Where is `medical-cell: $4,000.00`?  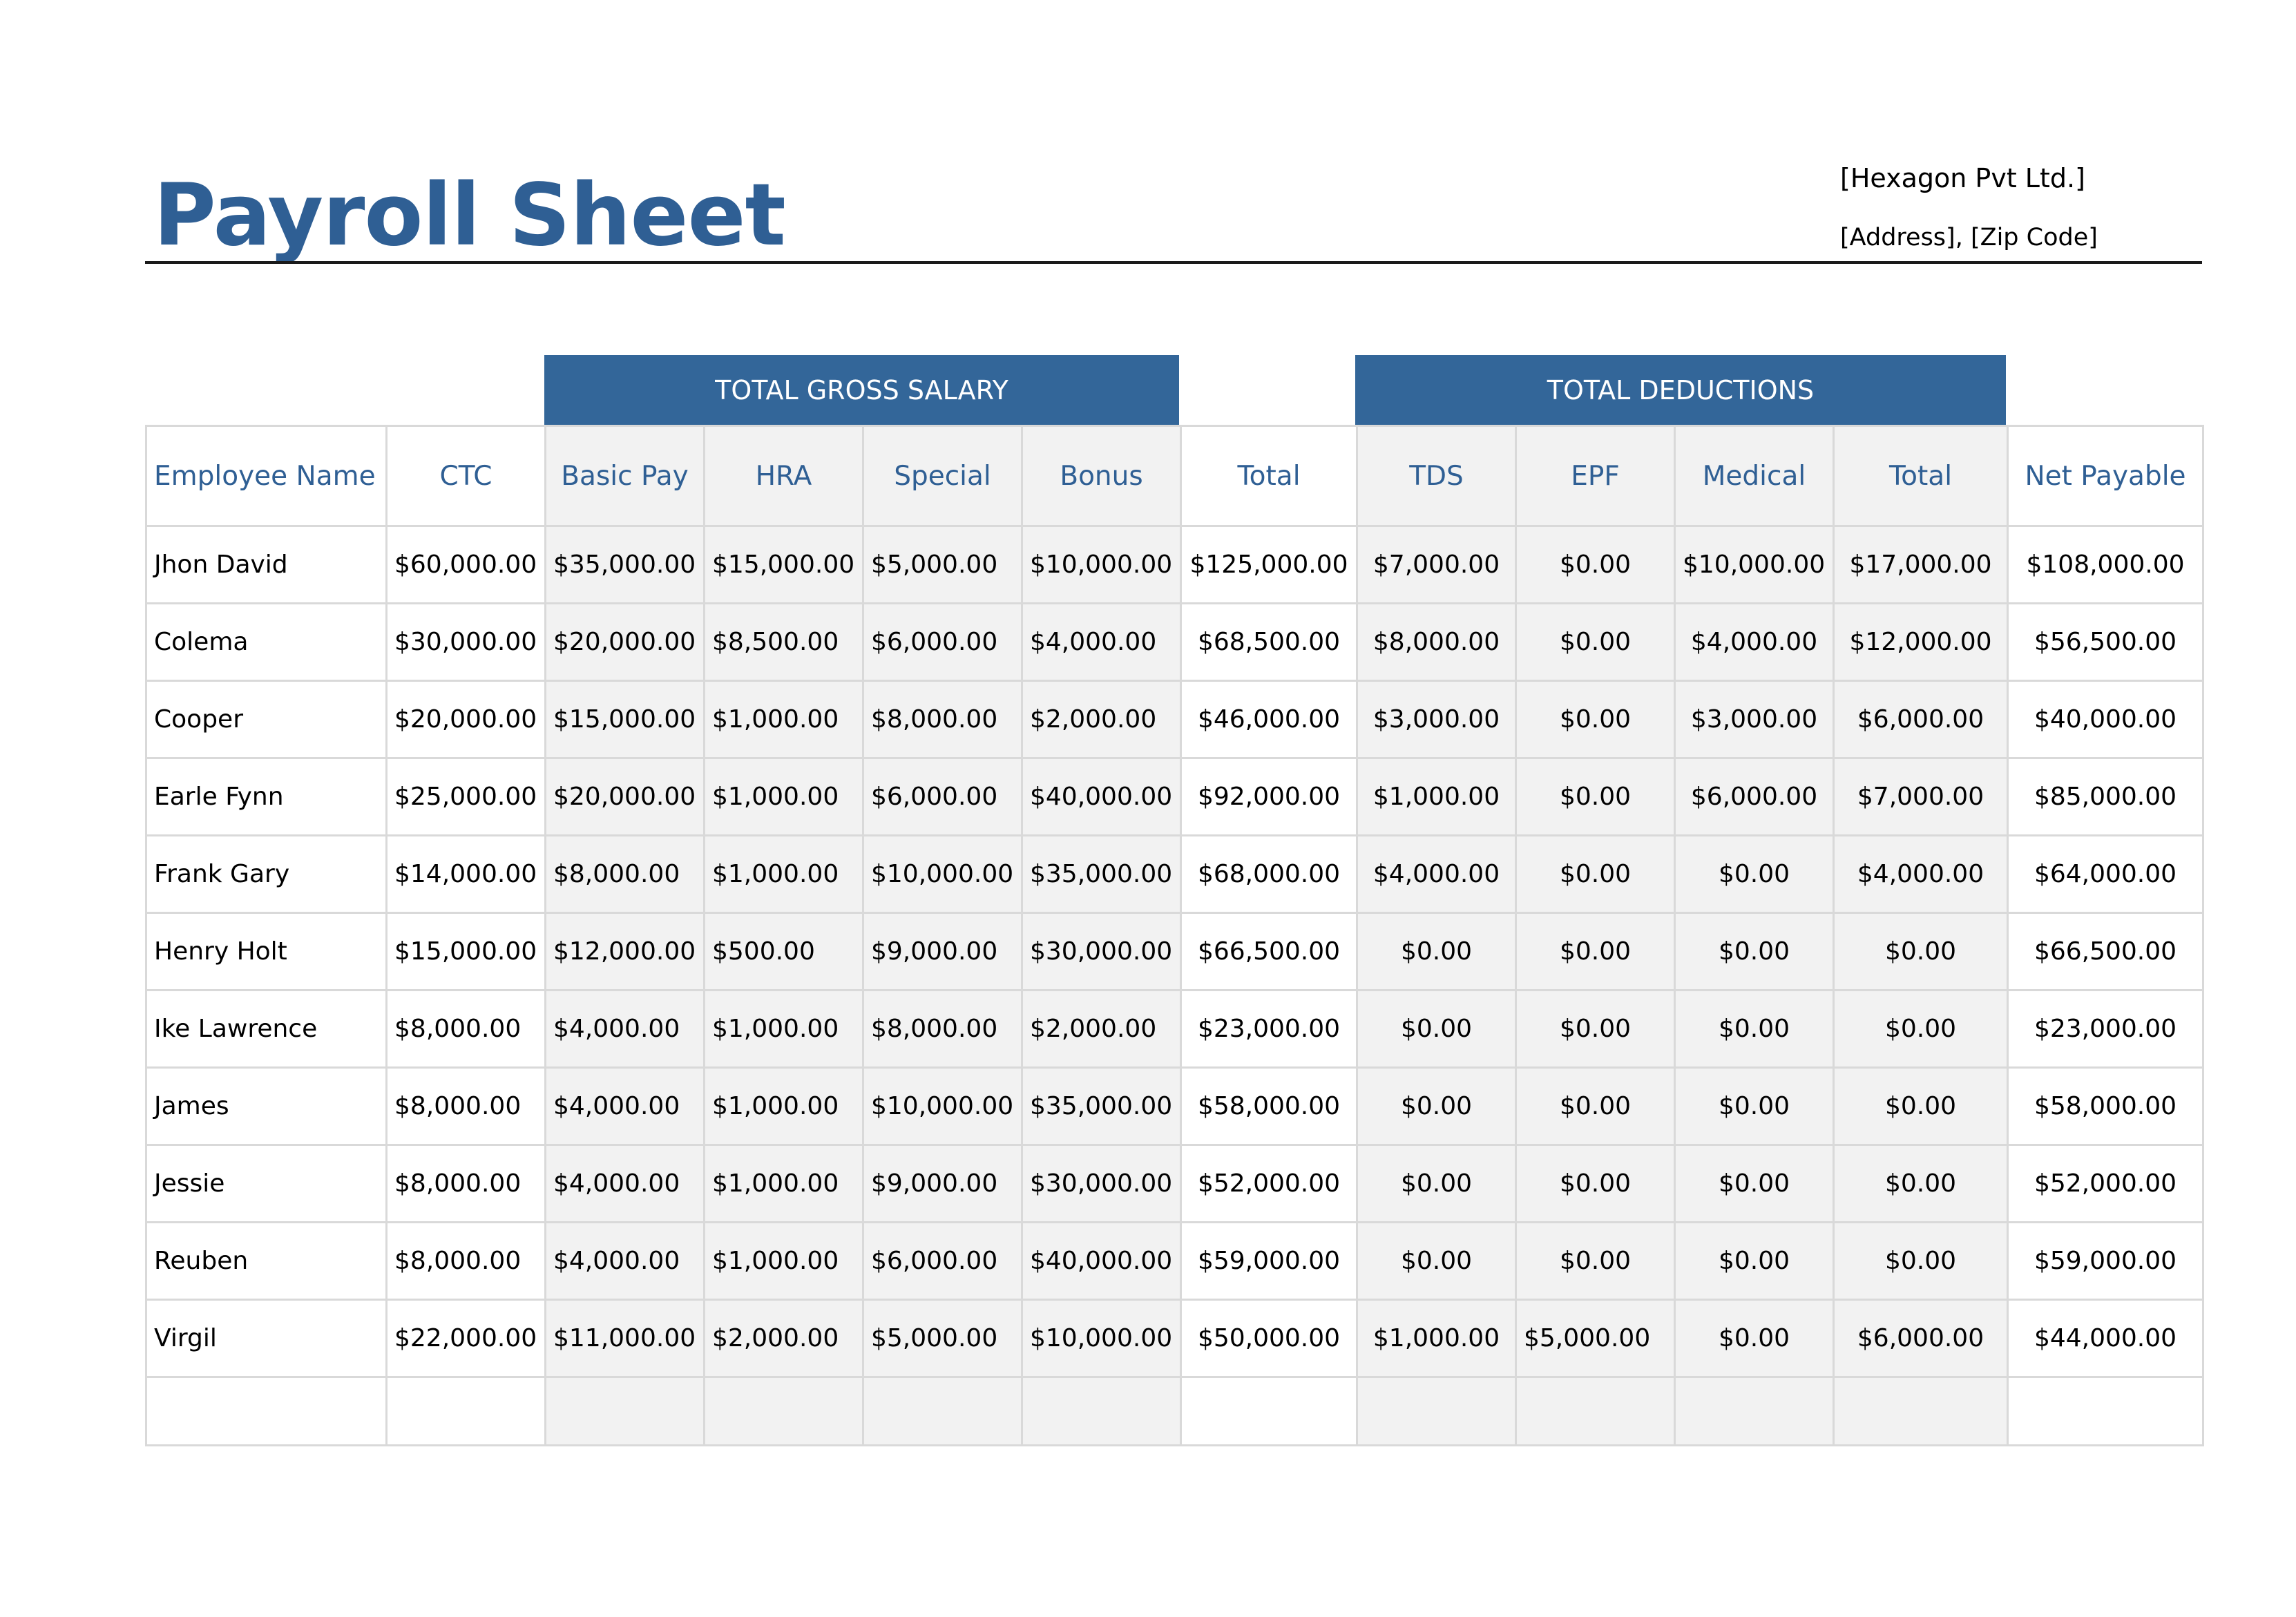
medical-cell: $4,000.00 is located at coordinates (1754, 642).